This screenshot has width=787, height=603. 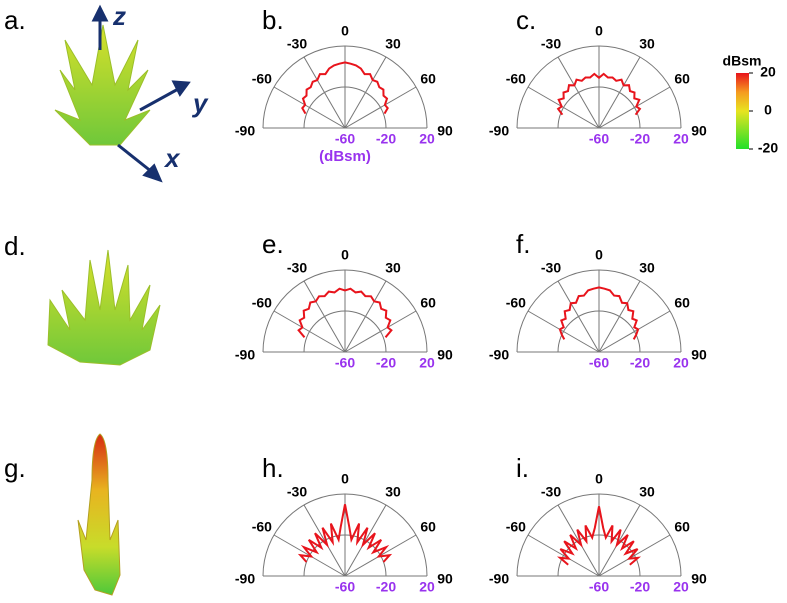 What do you see at coordinates (15, 468) in the screenshot?
I see `panel-label: g.` at bounding box center [15, 468].